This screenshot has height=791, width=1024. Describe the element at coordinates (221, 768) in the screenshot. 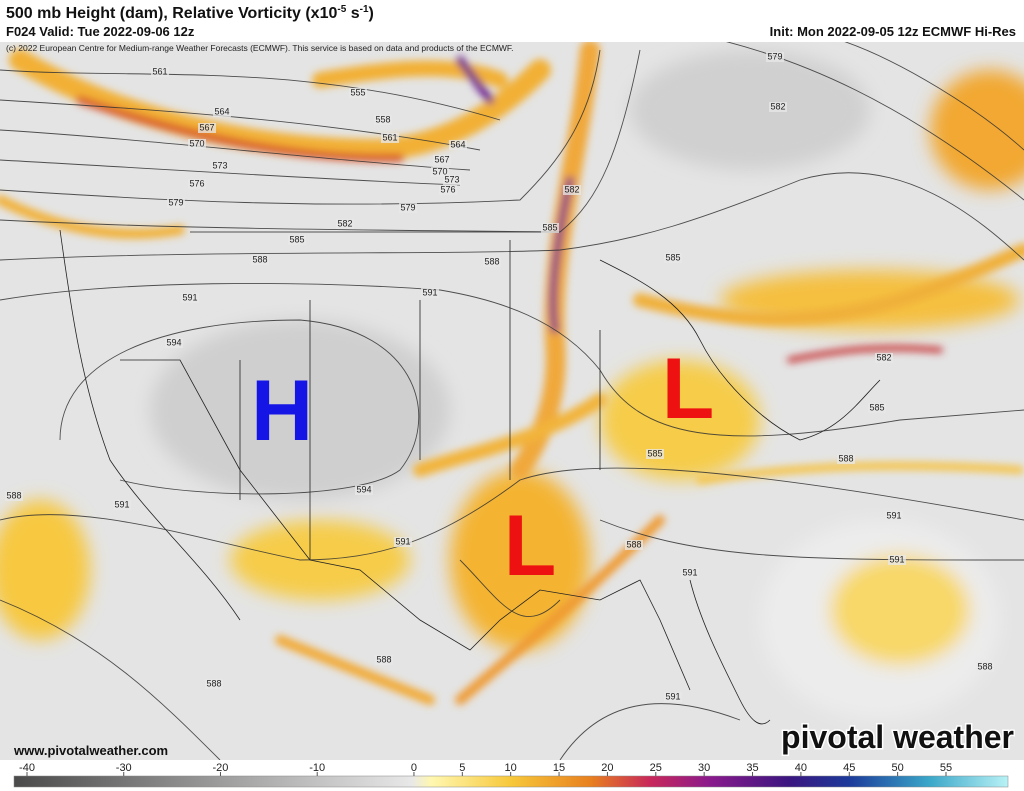

I see `colorbar-tick-label: -20` at that location.